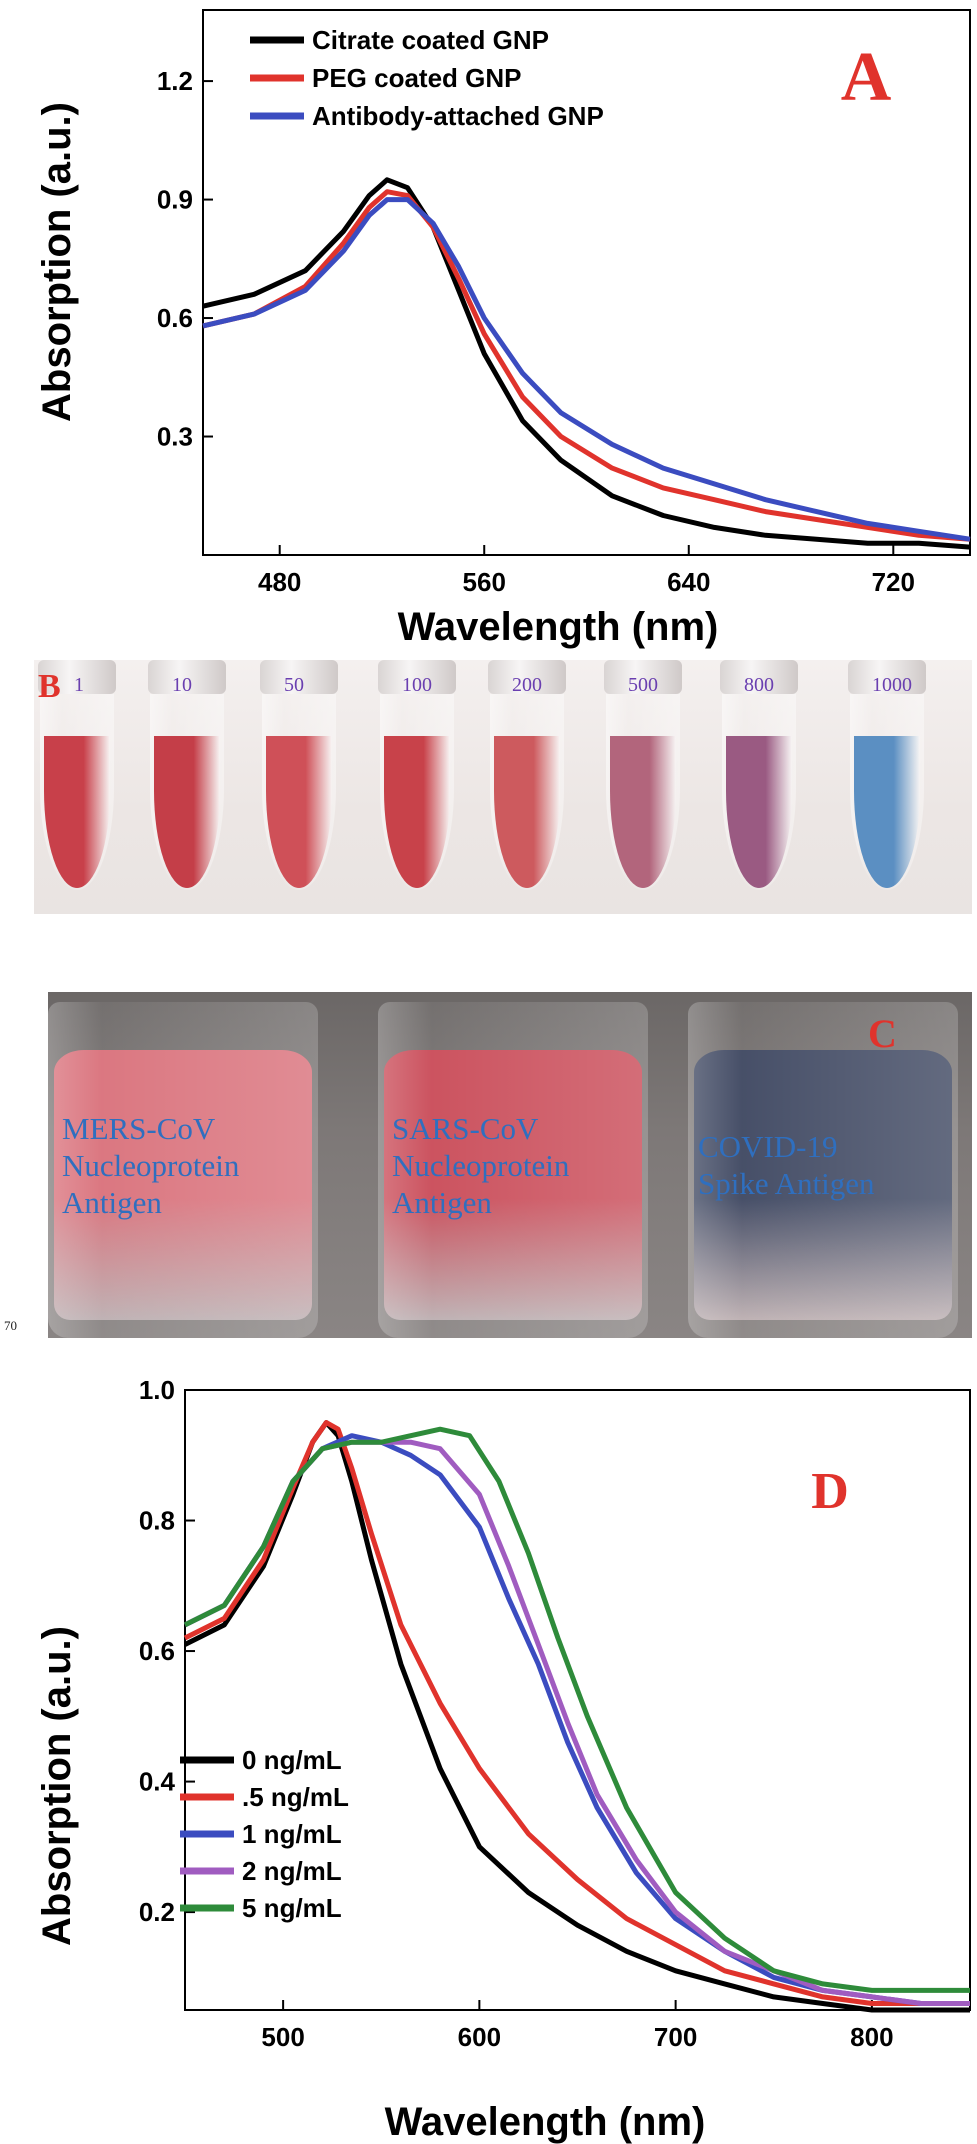 This screenshot has height=2144, width=977. Describe the element at coordinates (786, 1165) in the screenshot. I see `vial-label: COVID-19 Spike Antigen` at that location.